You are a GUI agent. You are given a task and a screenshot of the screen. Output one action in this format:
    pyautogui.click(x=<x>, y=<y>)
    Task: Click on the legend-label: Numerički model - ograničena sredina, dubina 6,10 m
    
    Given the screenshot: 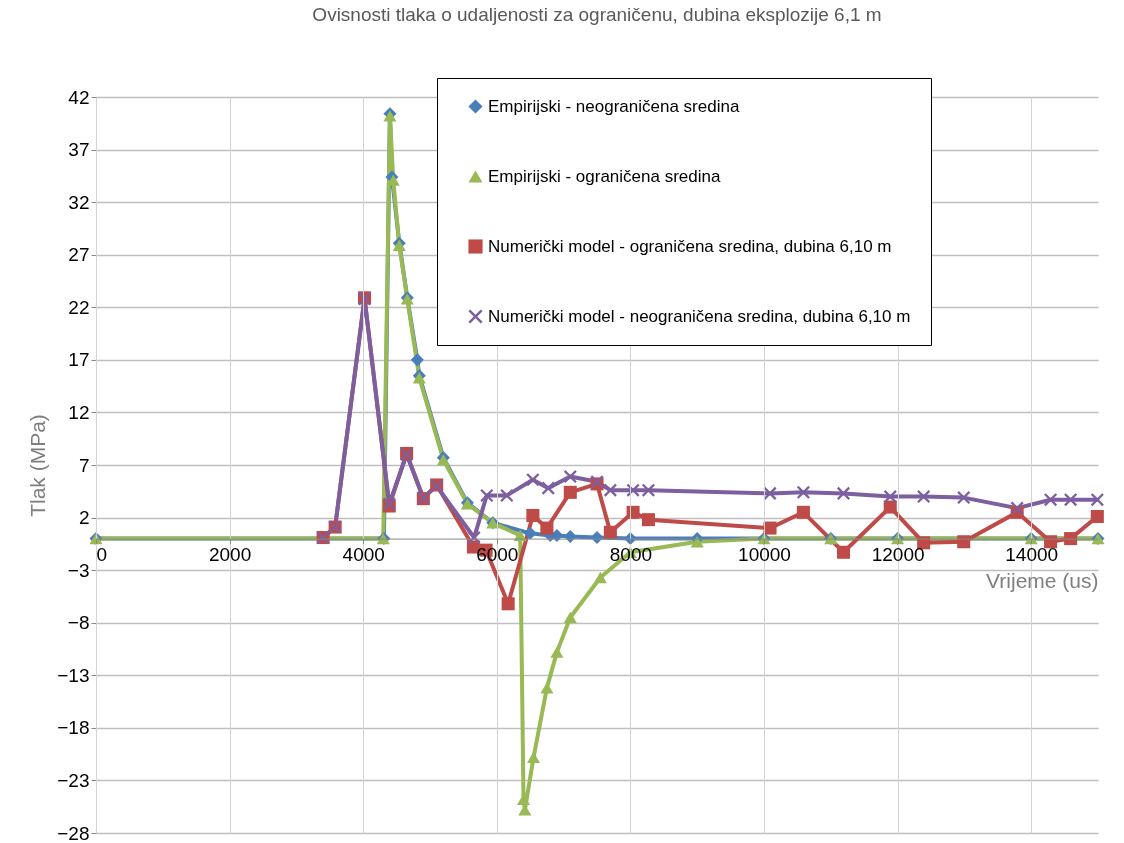 What is the action you would take?
    pyautogui.click(x=690, y=246)
    